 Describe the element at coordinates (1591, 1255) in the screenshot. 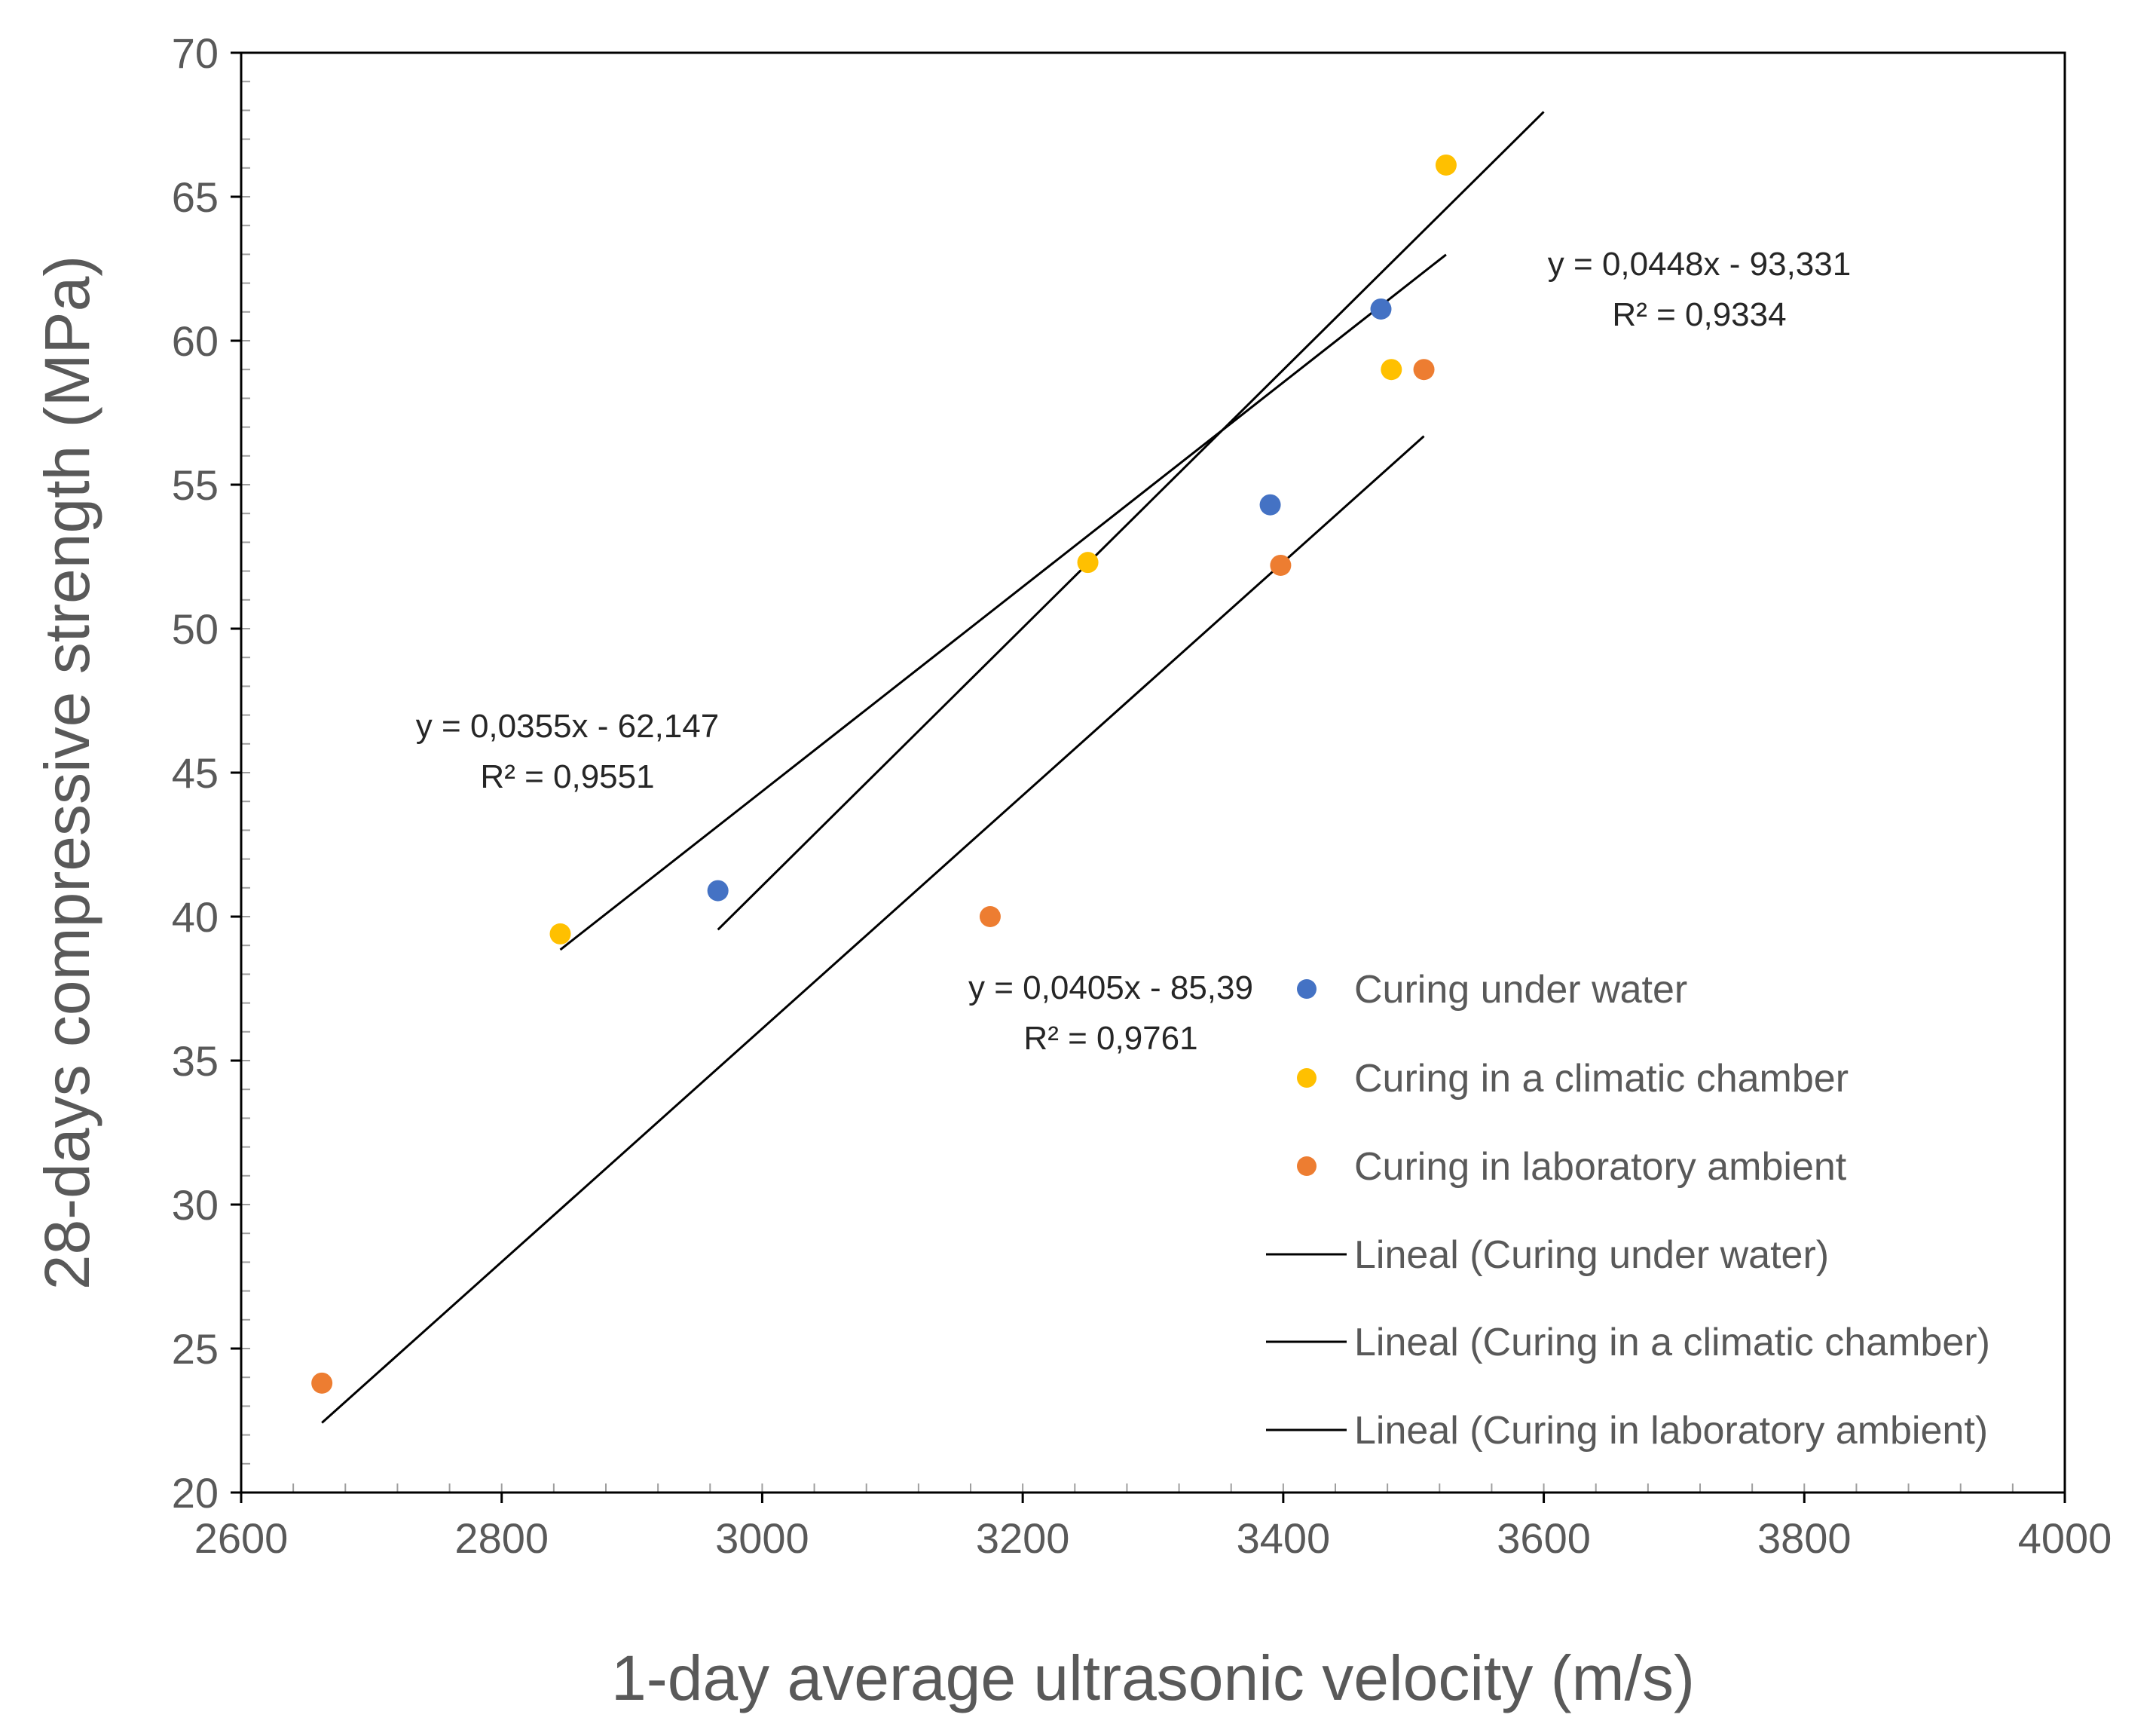

I see `legend-label-lineal-water: Lineal (Curing under water)` at that location.